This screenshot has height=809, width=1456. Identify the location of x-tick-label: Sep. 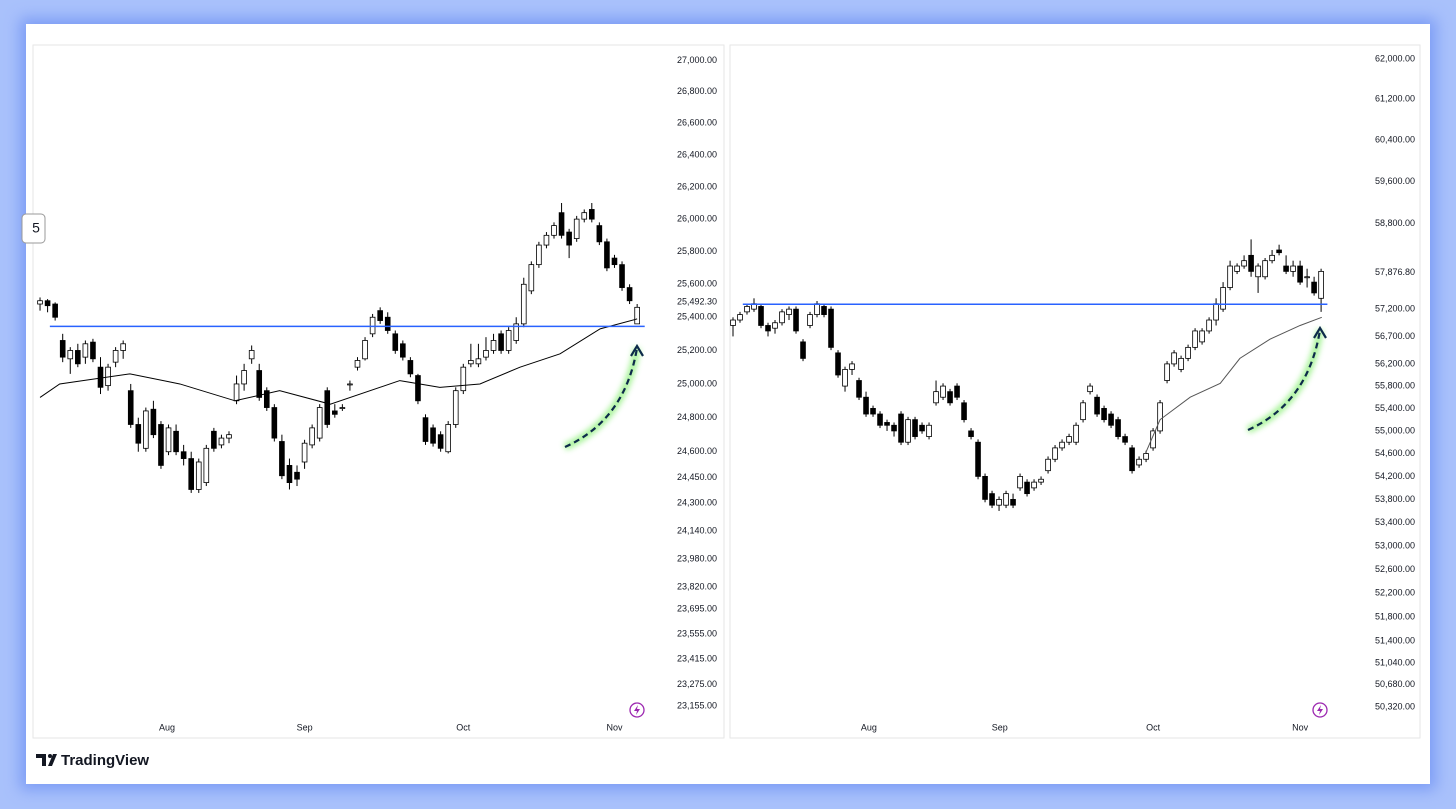
(305, 727).